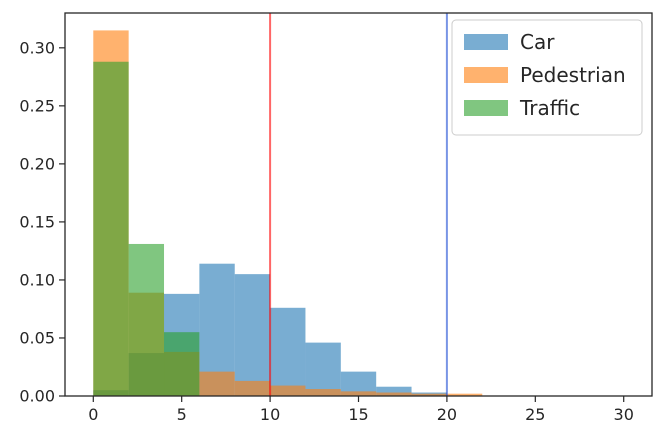 This screenshot has width=664, height=437. I want to click on y-tick-label: 0.20, so click(37, 163).